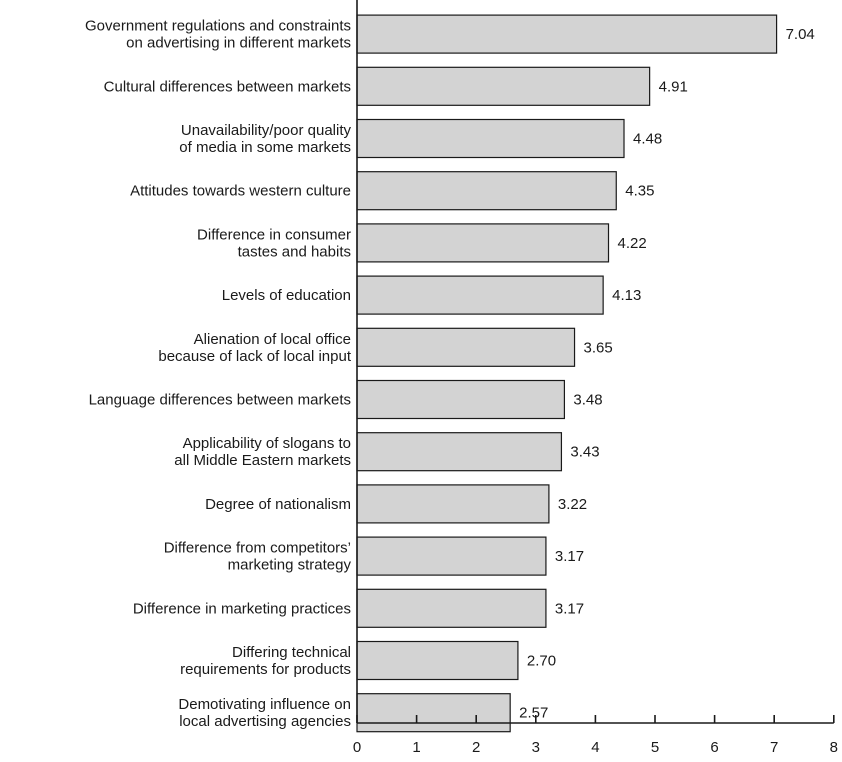 The width and height of the screenshot is (842, 762). Describe the element at coordinates (290, 565) in the screenshot. I see `category-label-line: marketing strategy` at that location.